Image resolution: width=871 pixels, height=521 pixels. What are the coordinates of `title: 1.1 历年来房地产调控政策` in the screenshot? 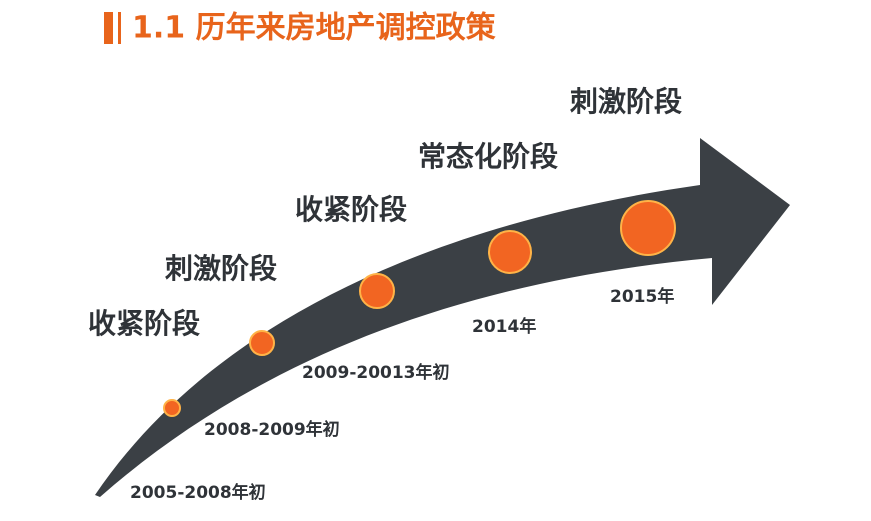 It's located at (314, 28).